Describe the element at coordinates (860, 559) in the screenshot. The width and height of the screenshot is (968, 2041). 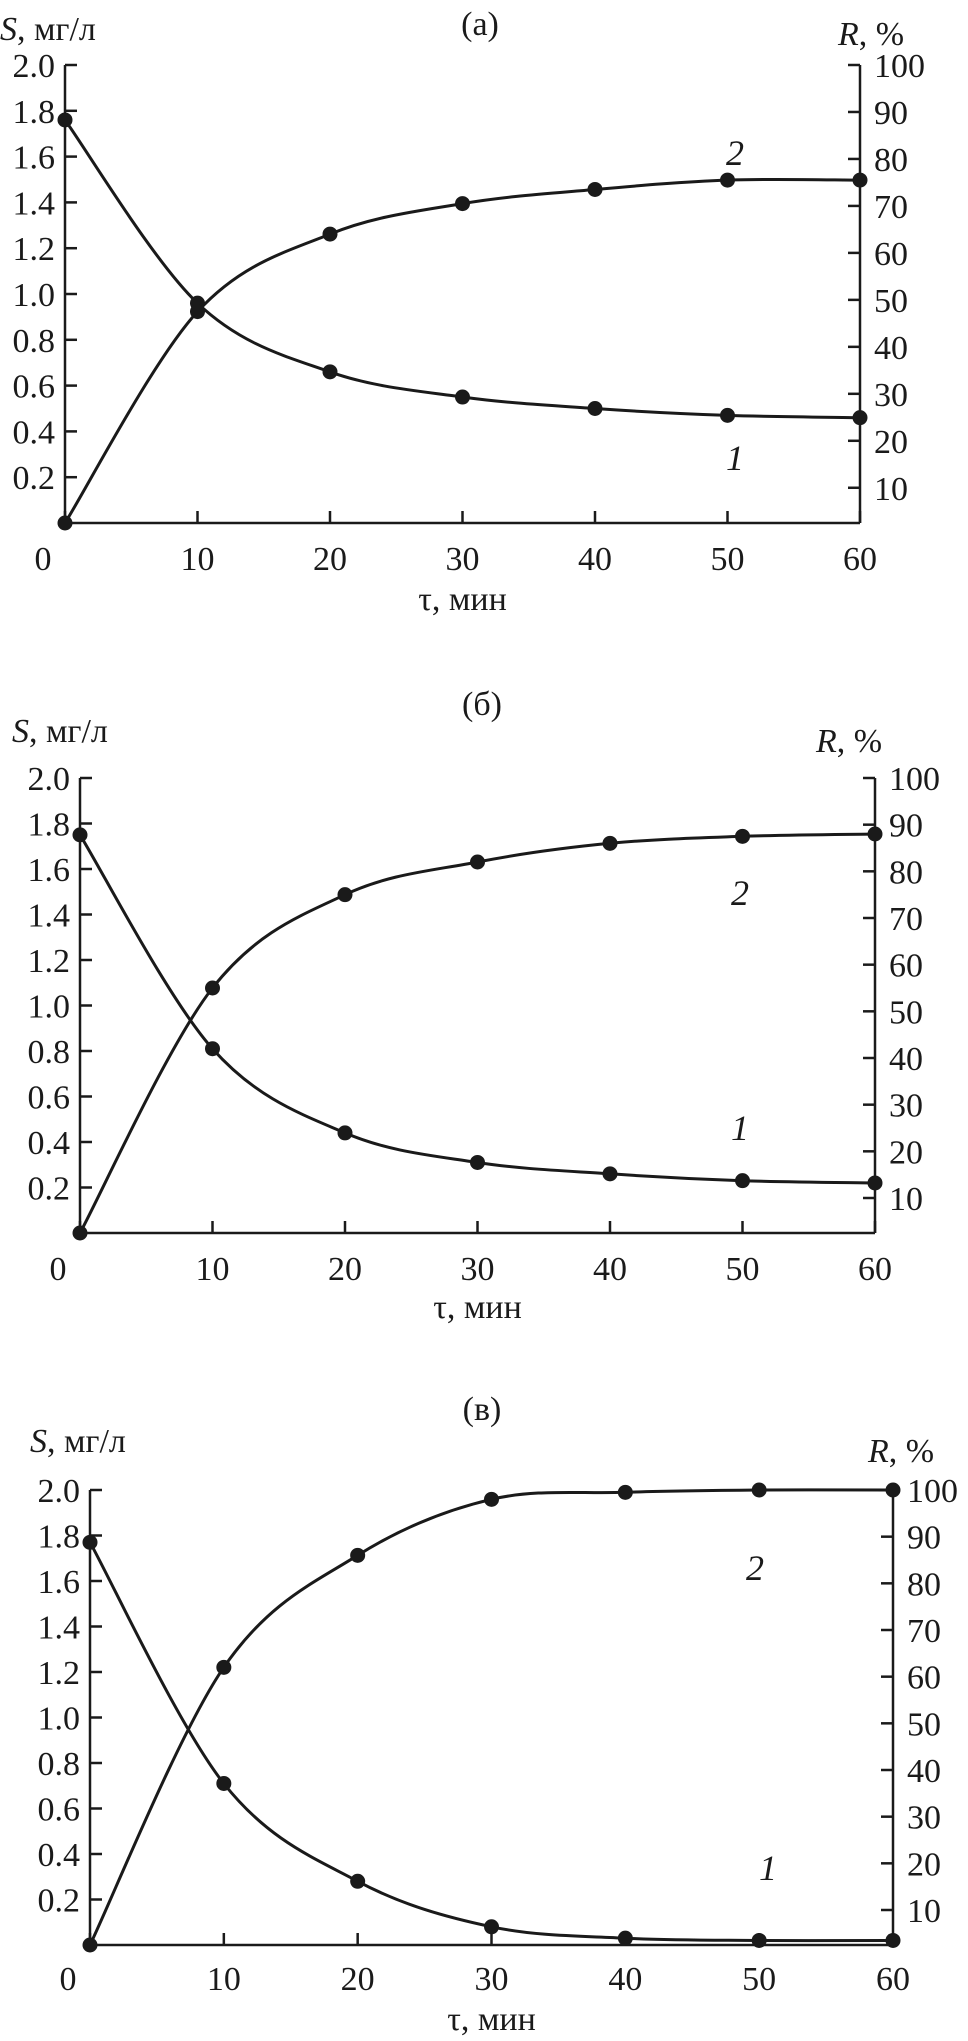
I see `x-tick-label: 60` at that location.